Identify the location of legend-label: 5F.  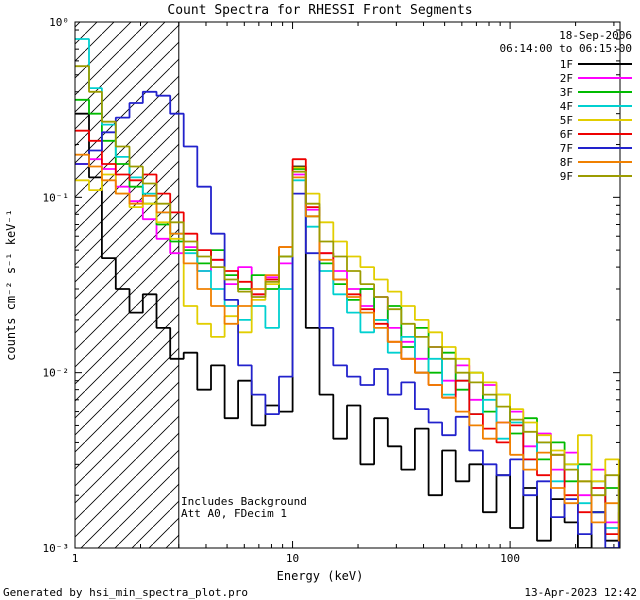
(566, 120).